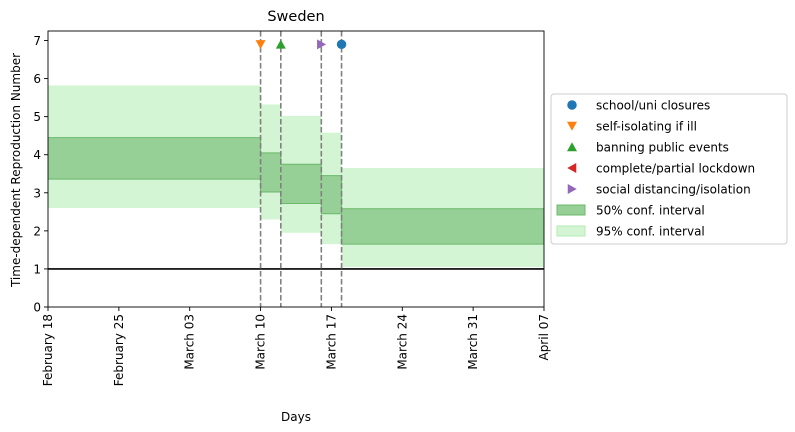  Describe the element at coordinates (37, 308) in the screenshot. I see `y-tick-label-0: 0` at that location.